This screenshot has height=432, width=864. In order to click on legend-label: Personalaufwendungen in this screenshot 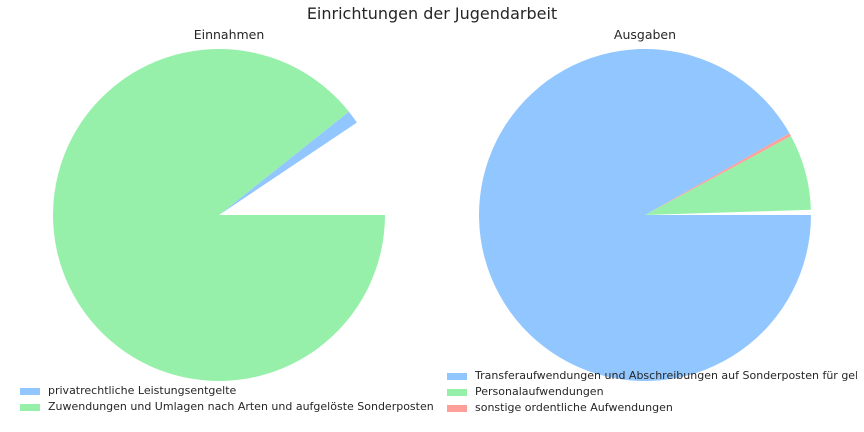, I will do `click(539, 391)`.